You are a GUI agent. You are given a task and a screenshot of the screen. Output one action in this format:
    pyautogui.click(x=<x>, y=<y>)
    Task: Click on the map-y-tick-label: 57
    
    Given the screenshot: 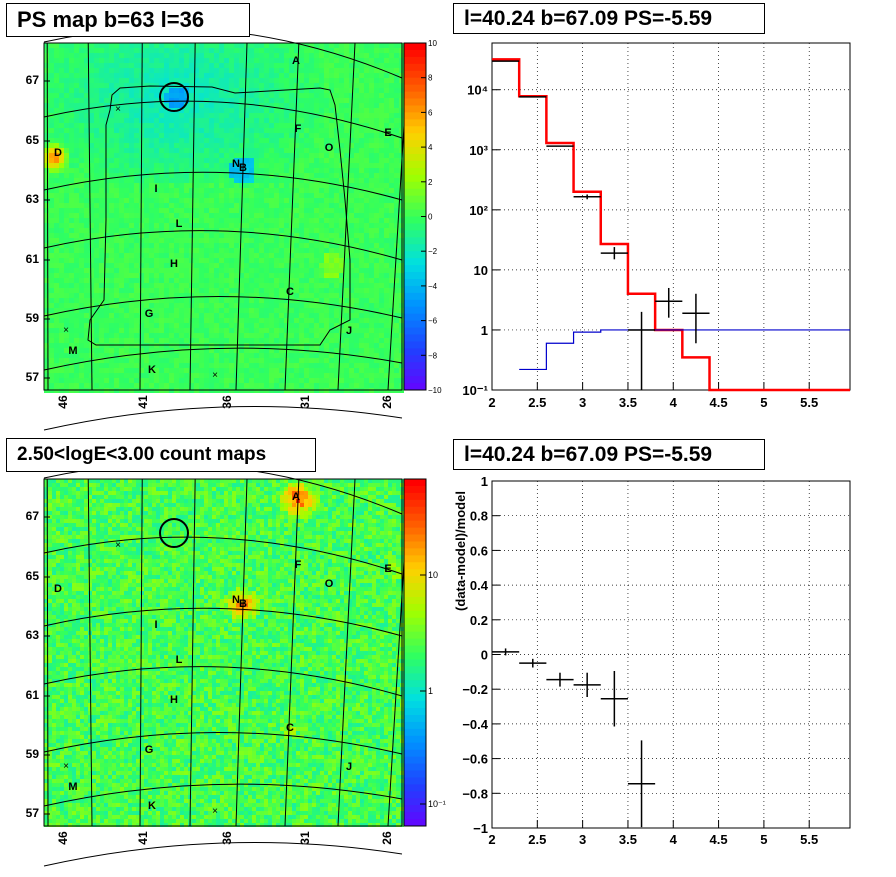 What is the action you would take?
    pyautogui.click(x=33, y=813)
    